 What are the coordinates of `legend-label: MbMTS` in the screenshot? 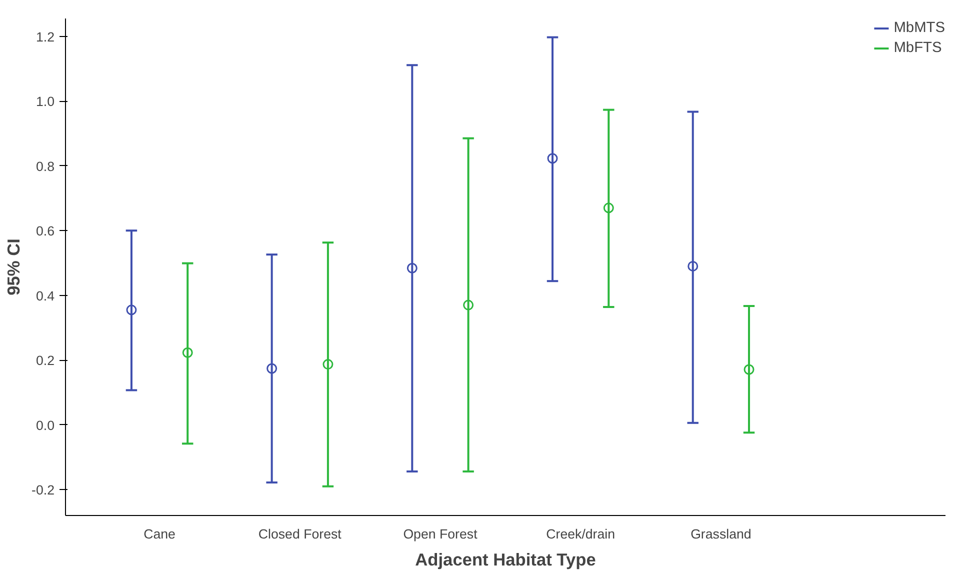 It's located at (919, 28).